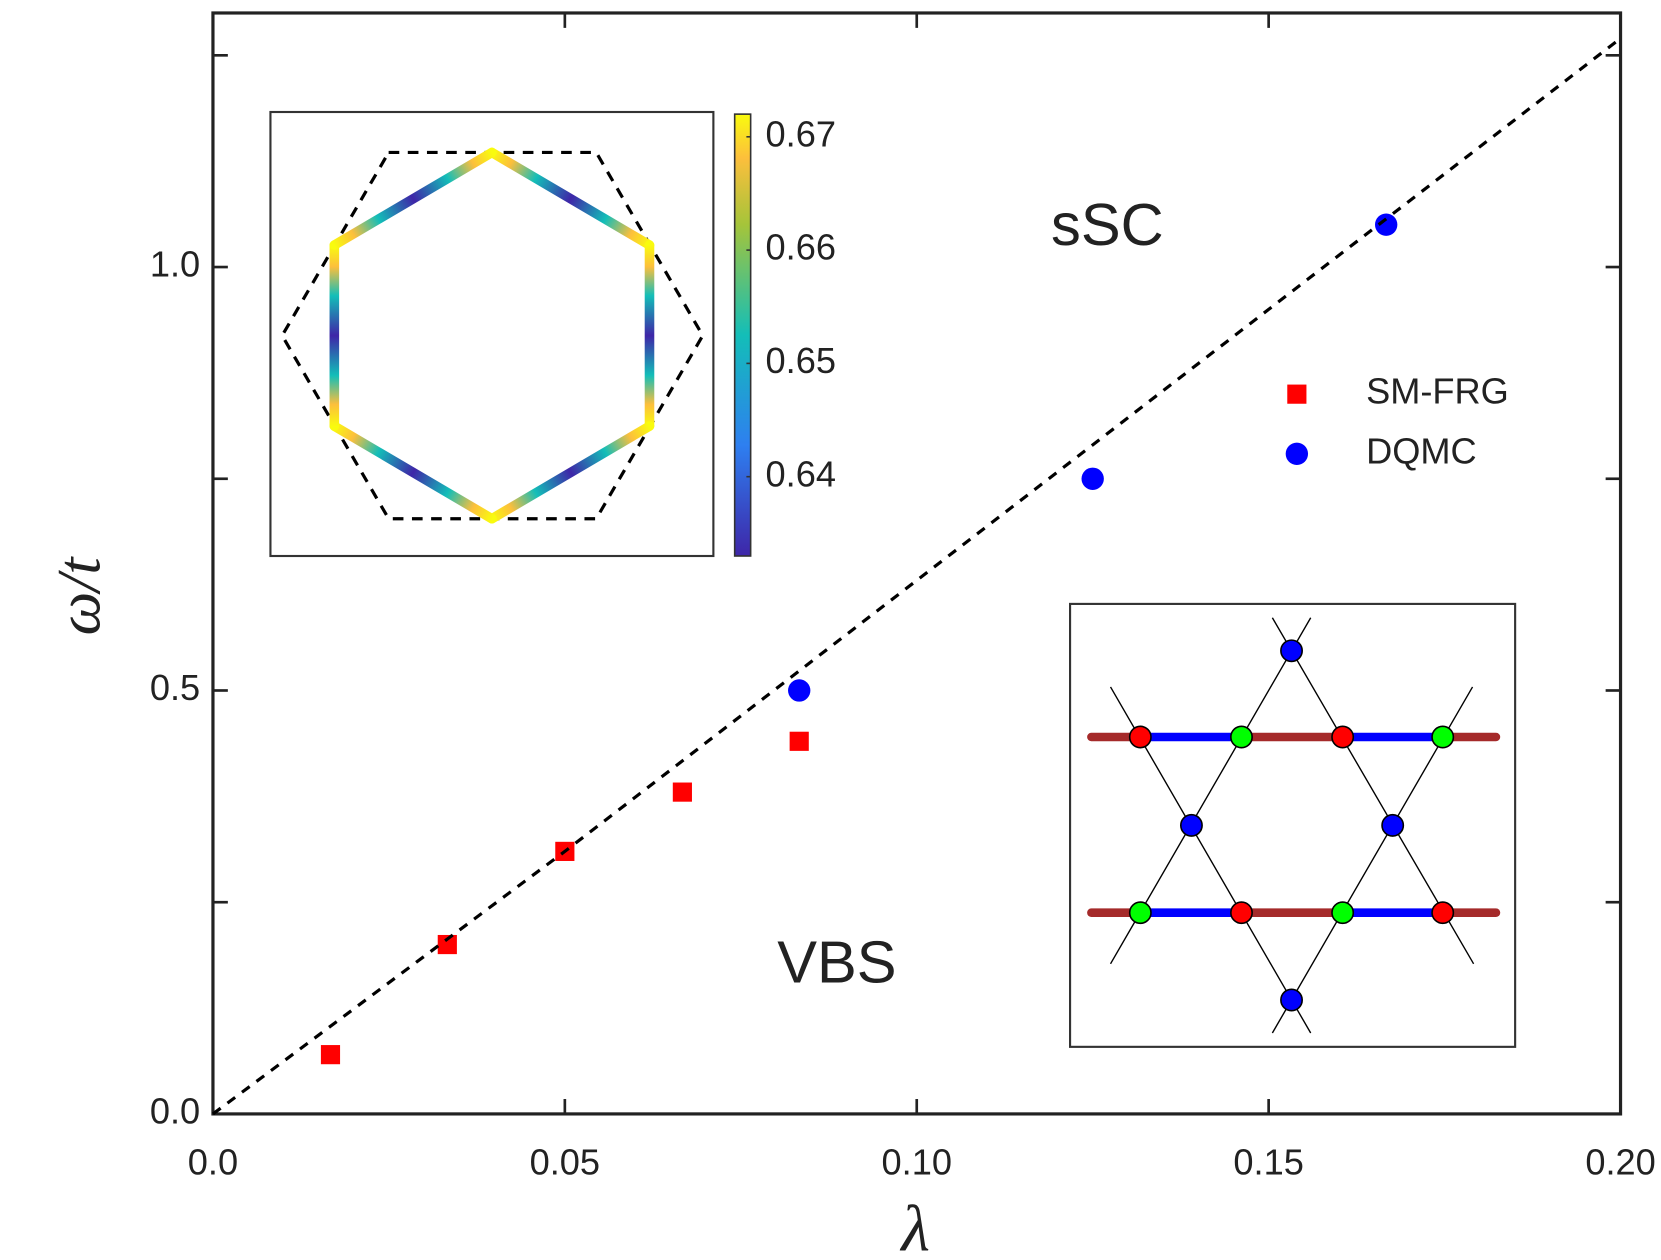 This screenshot has width=1661, height=1260. I want to click on y-tick-label: 0.0, so click(175, 1110).